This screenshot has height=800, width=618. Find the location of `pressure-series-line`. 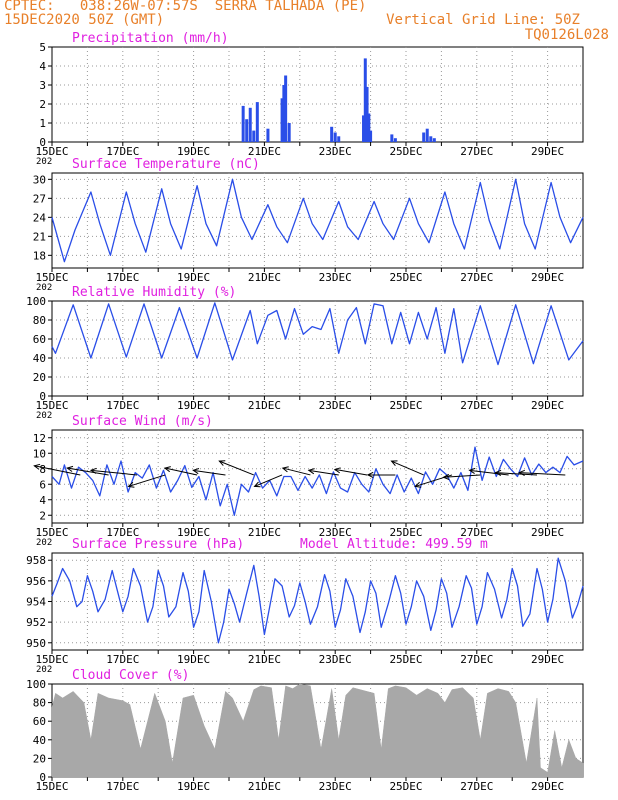

pressure-series-line is located at coordinates (317, 600).